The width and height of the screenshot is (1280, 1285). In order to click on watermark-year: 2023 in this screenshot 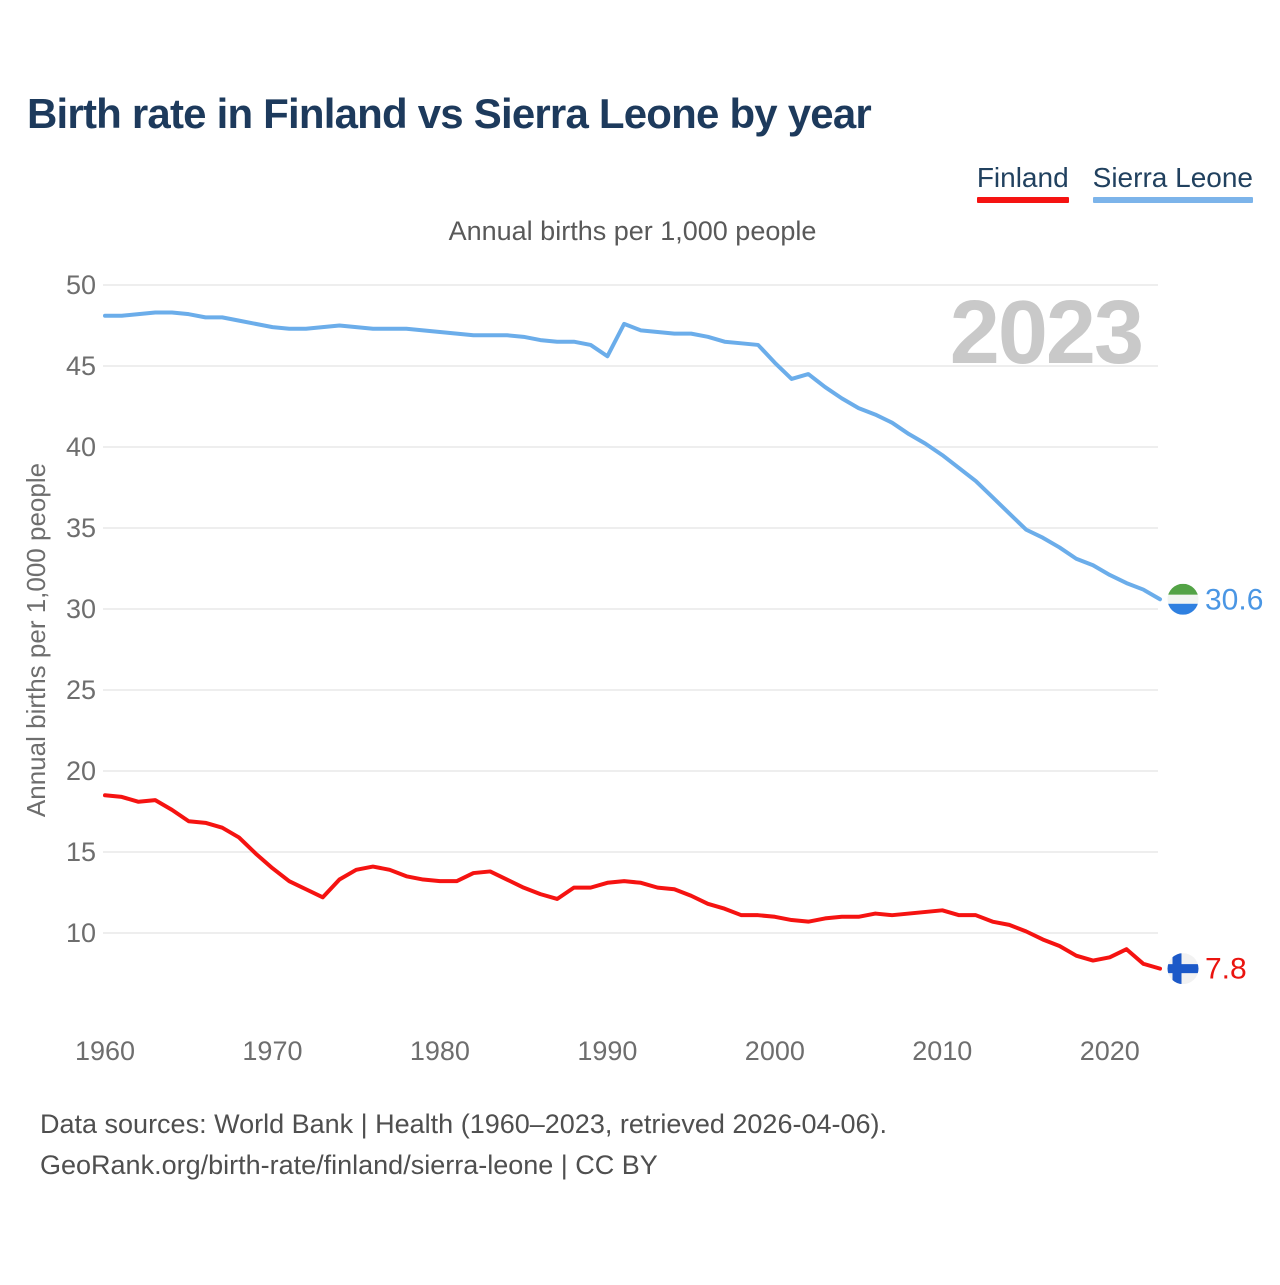, I will do `click(1046, 333)`.